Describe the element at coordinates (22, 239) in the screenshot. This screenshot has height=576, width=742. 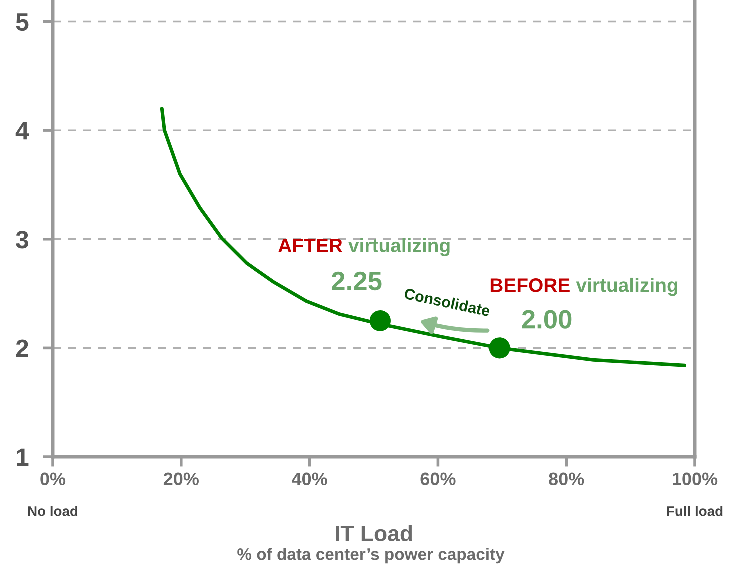
I see `y-tick-label: 3` at that location.